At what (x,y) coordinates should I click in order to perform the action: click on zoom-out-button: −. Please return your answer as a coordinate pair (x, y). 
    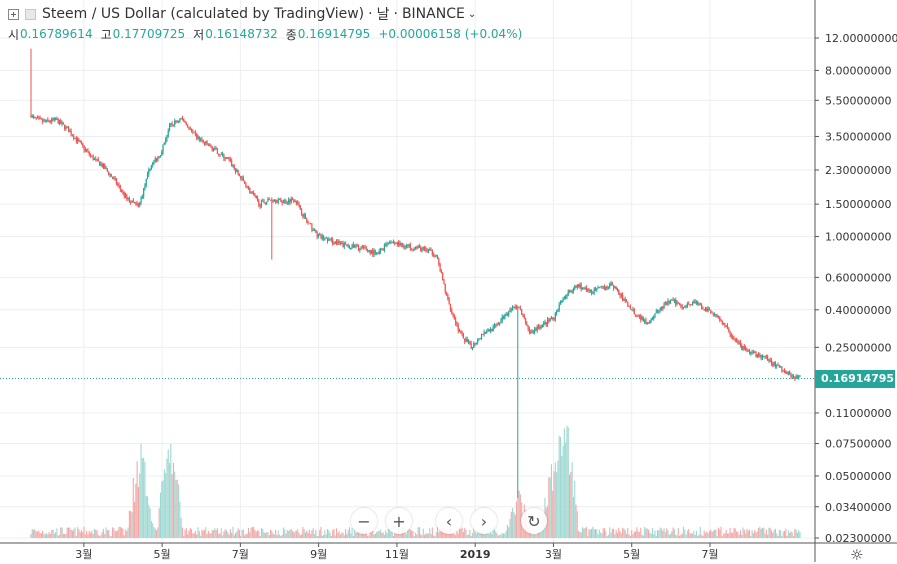
    Looking at the image, I should click on (364, 521).